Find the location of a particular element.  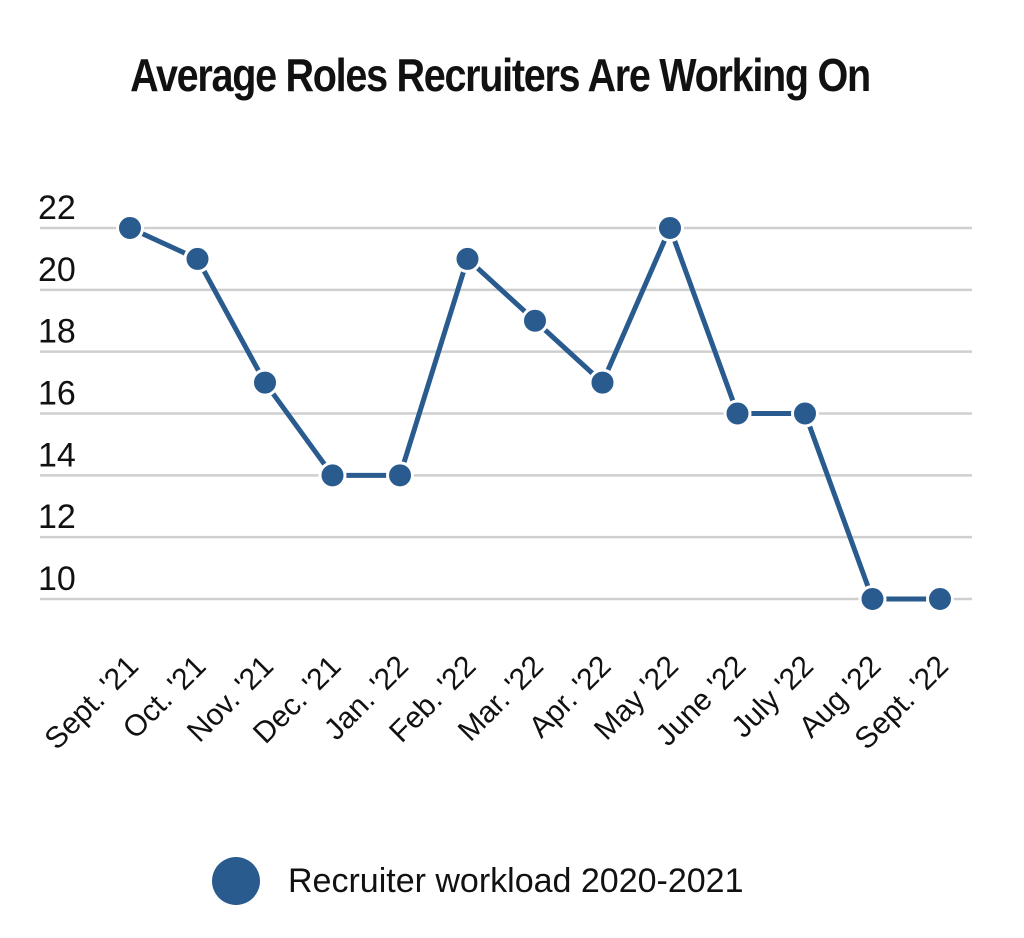

y-axis: 10 12 14 16 18 20 22 is located at coordinates (57, 393).